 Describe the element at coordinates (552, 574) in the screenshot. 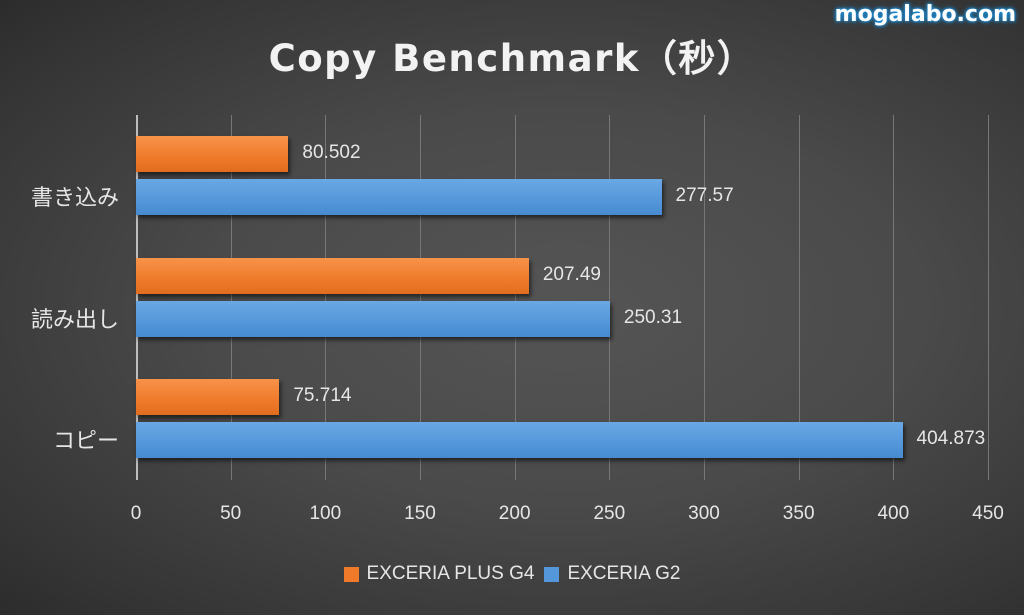

I see `blue-swatch-icon` at that location.